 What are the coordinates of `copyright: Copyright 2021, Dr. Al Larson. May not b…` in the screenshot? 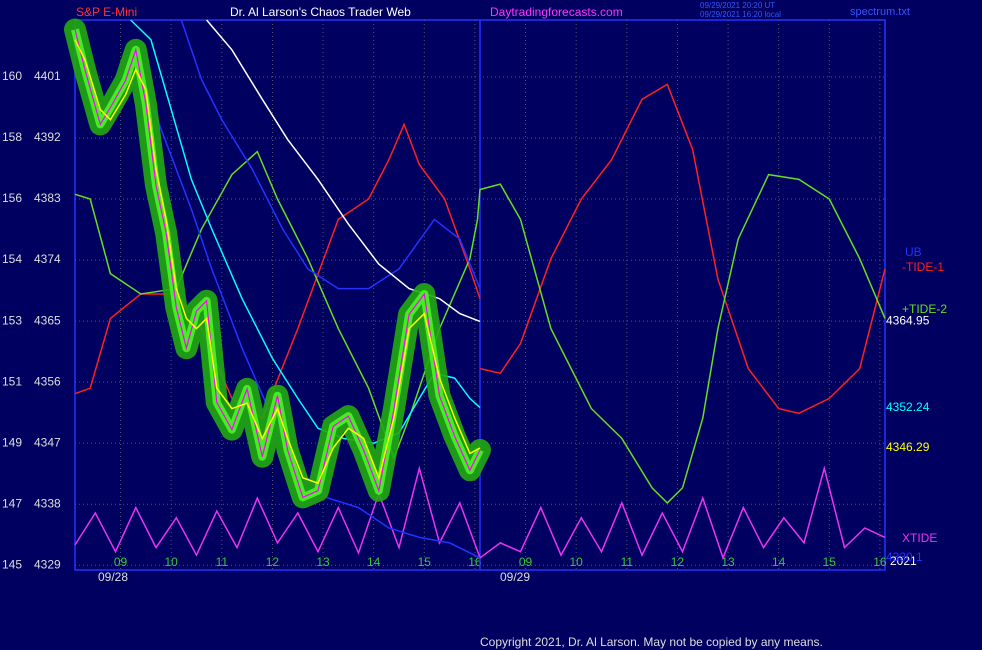 It's located at (651, 642).